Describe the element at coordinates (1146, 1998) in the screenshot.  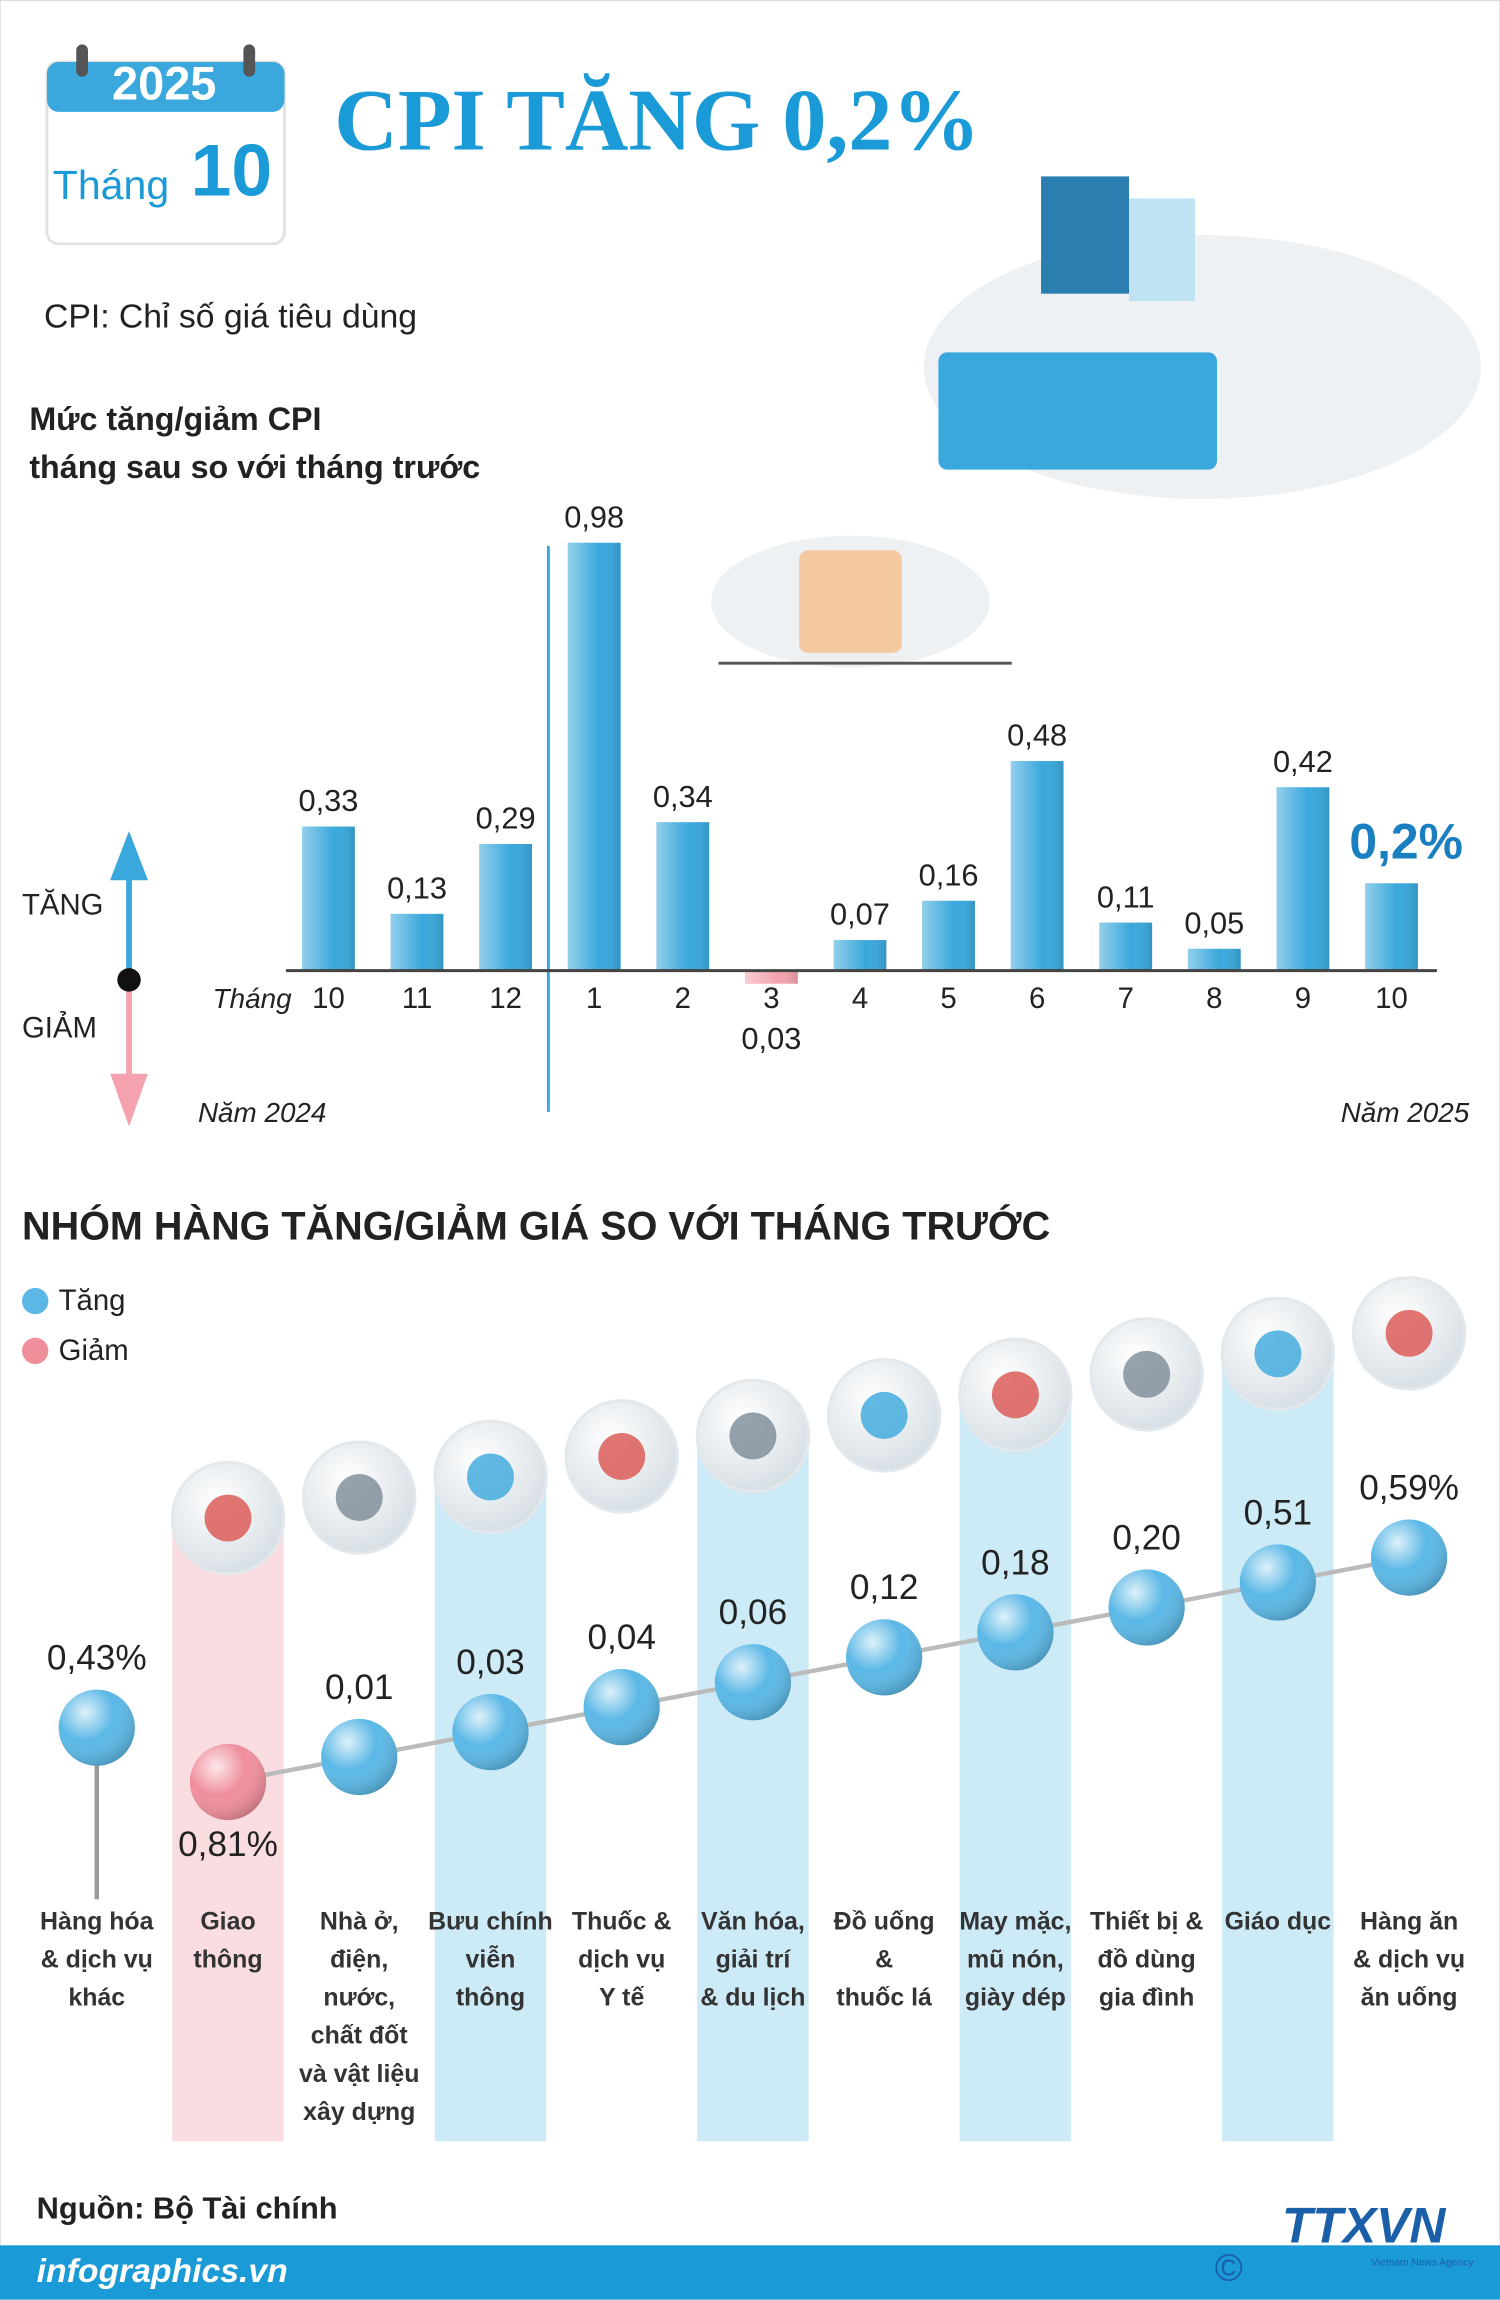
I see `category-label: gia đình` at that location.